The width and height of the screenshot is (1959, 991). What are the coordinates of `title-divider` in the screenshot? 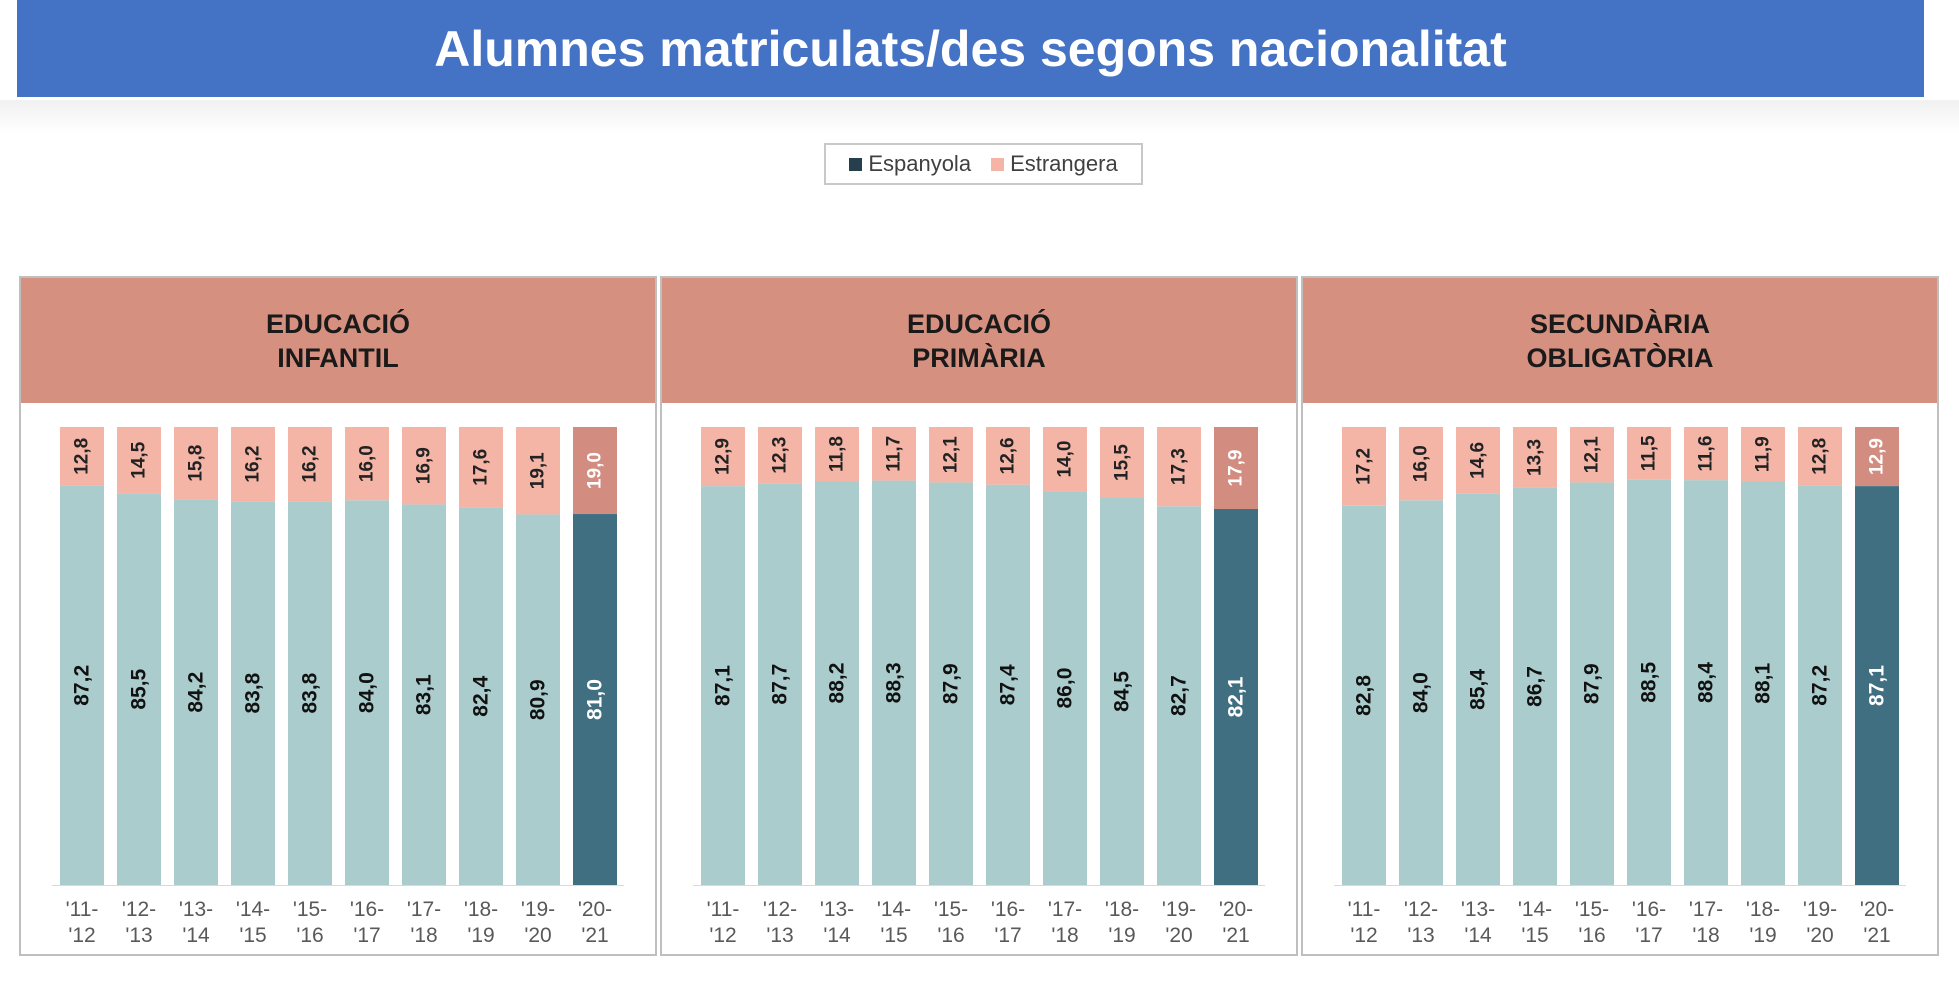 It's located at (979, 117).